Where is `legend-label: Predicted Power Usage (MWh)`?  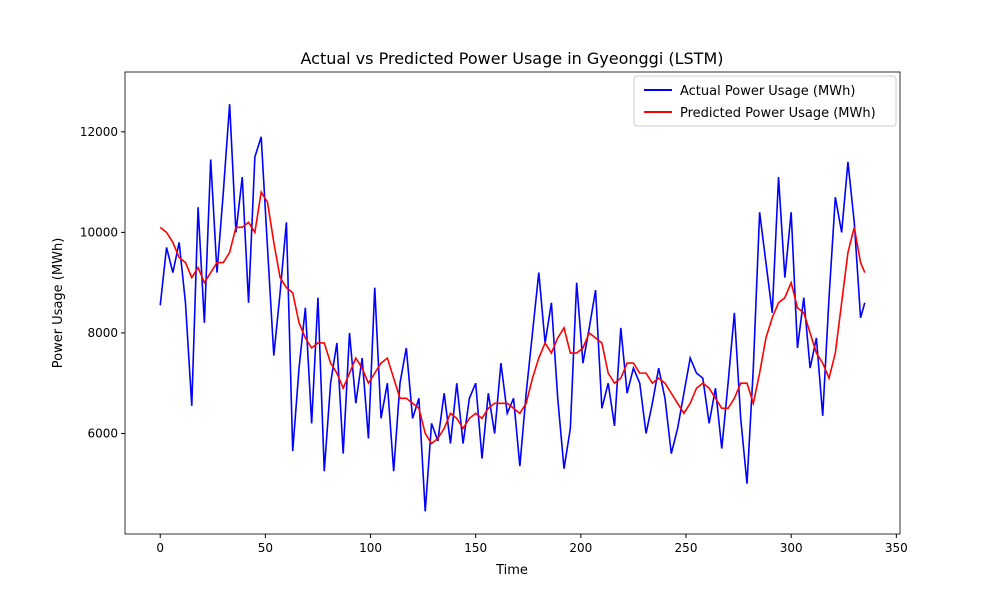 legend-label: Predicted Power Usage (MWh) is located at coordinates (778, 113).